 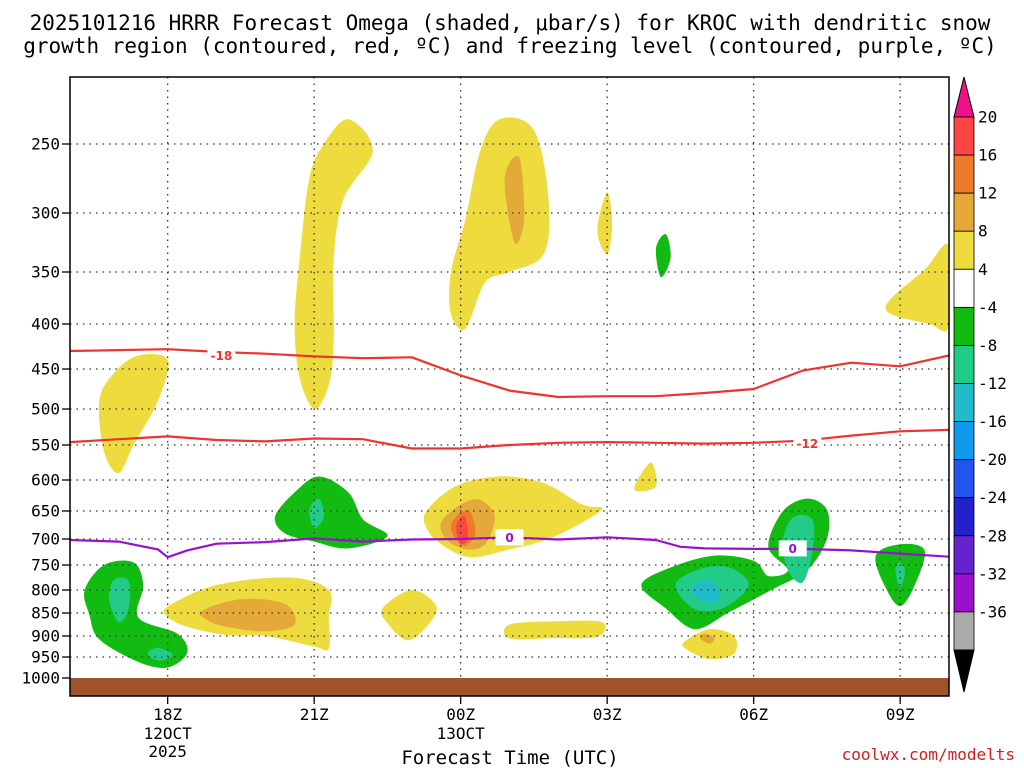 I want to click on x-tick-label-21Z: 21Z, so click(x=314, y=714).